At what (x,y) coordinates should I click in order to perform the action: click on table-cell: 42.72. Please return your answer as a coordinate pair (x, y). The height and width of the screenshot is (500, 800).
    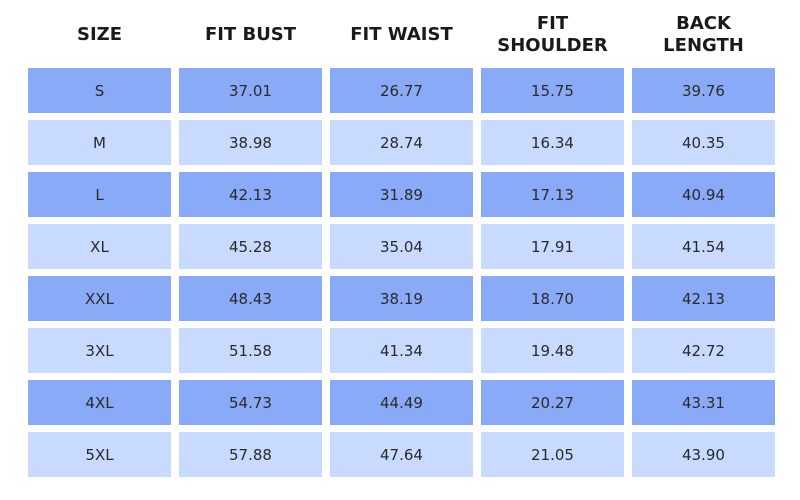
    Looking at the image, I should click on (703, 350).